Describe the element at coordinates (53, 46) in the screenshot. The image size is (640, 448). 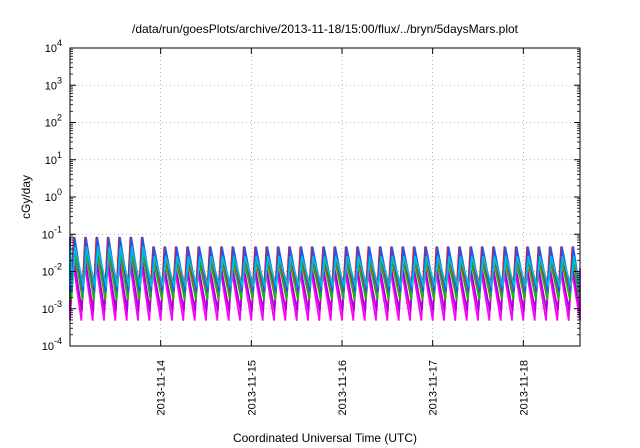
I see `y-tick-label: 10⁴` at that location.